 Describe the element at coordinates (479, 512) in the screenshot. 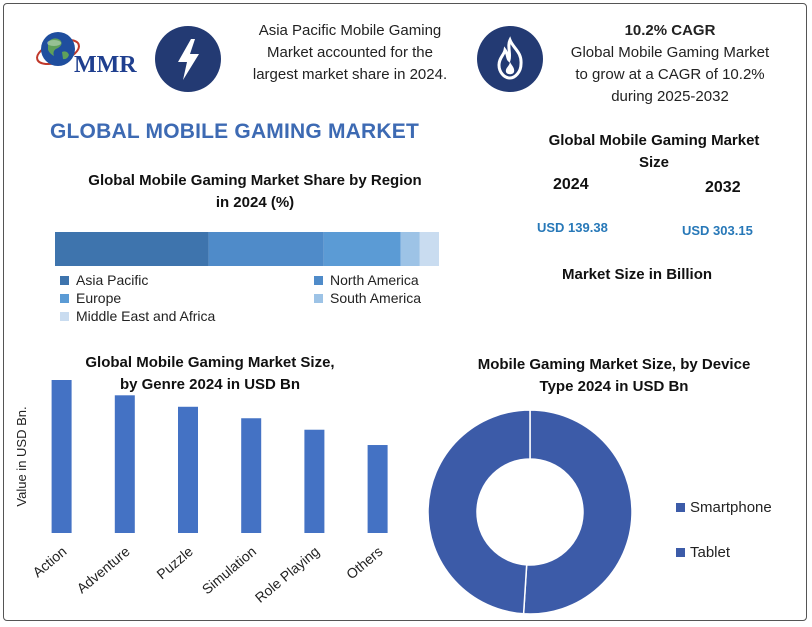

I see `donut-slice-tablet` at that location.